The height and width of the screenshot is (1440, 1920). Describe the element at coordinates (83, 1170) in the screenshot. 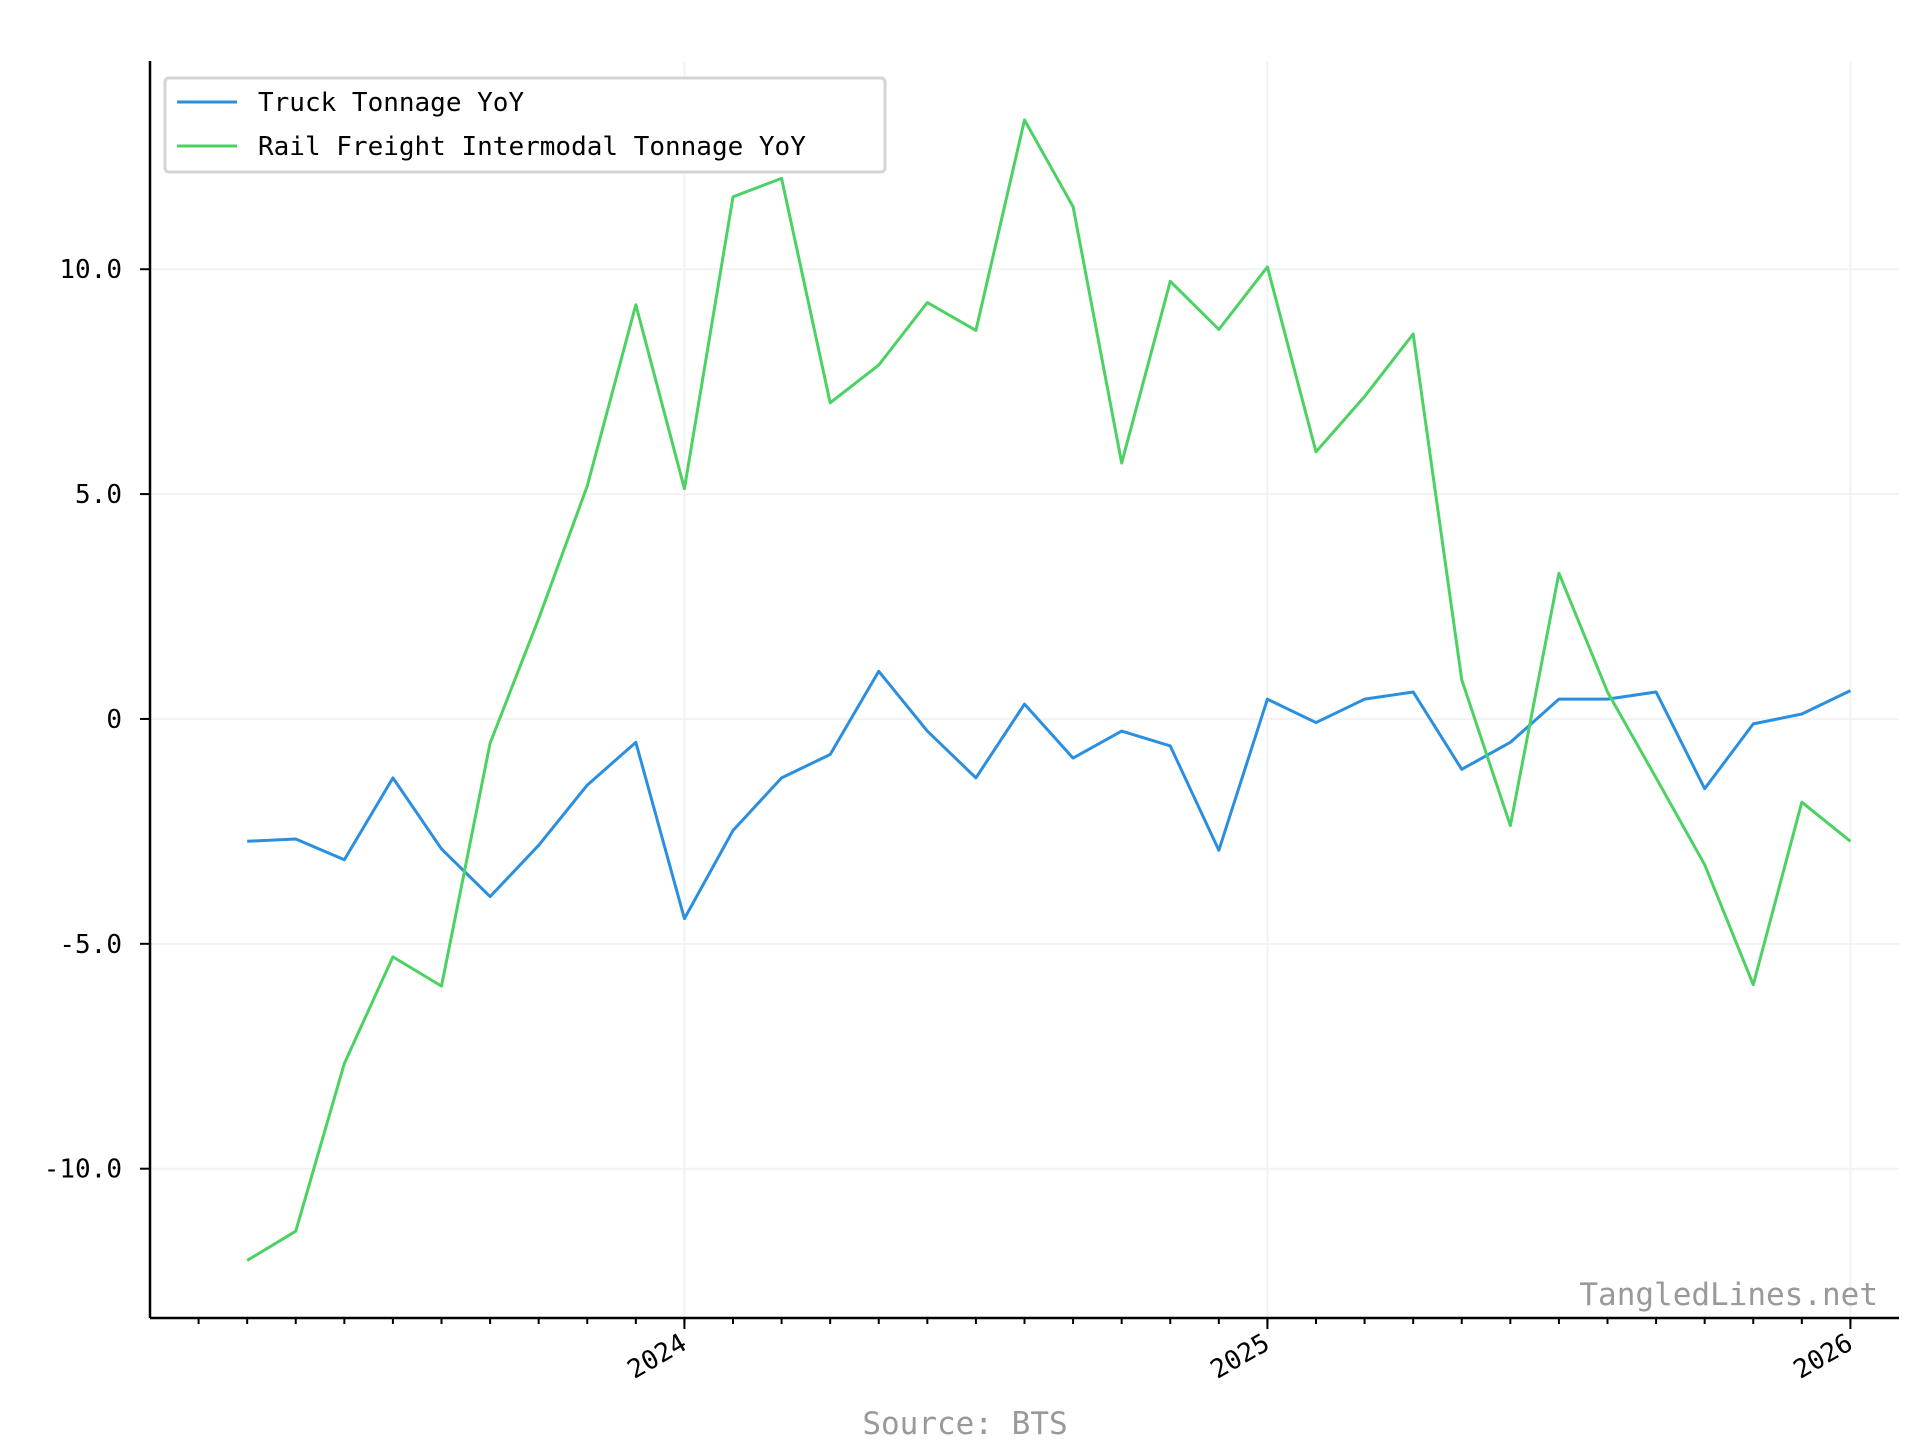

I see `y-tick-label: -10.0` at that location.